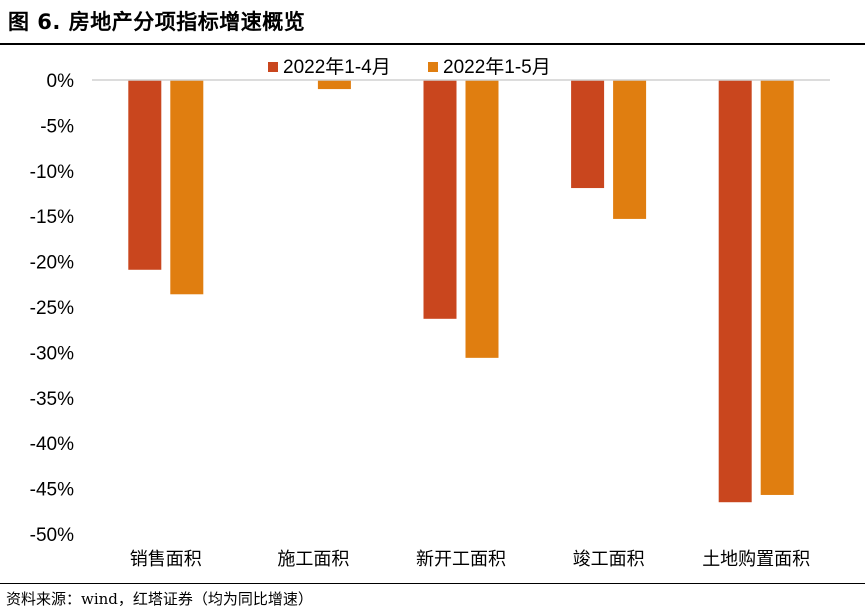  Describe the element at coordinates (337, 67) in the screenshot. I see `legend-label-1: 2022年1-4月` at that location.